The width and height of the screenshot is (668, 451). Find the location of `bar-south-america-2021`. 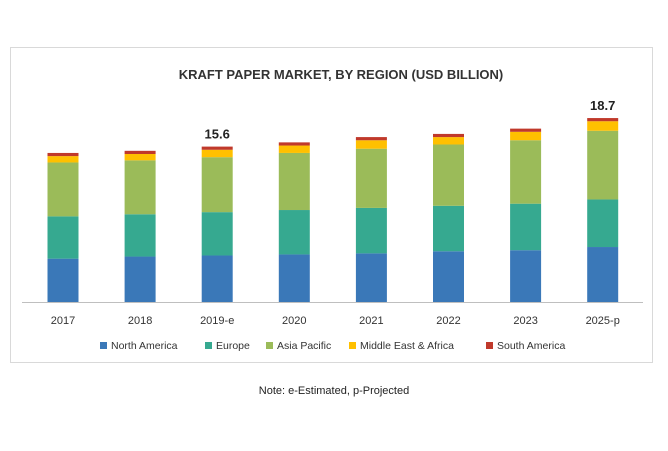

bar-south-america-2021 is located at coordinates (371, 139).